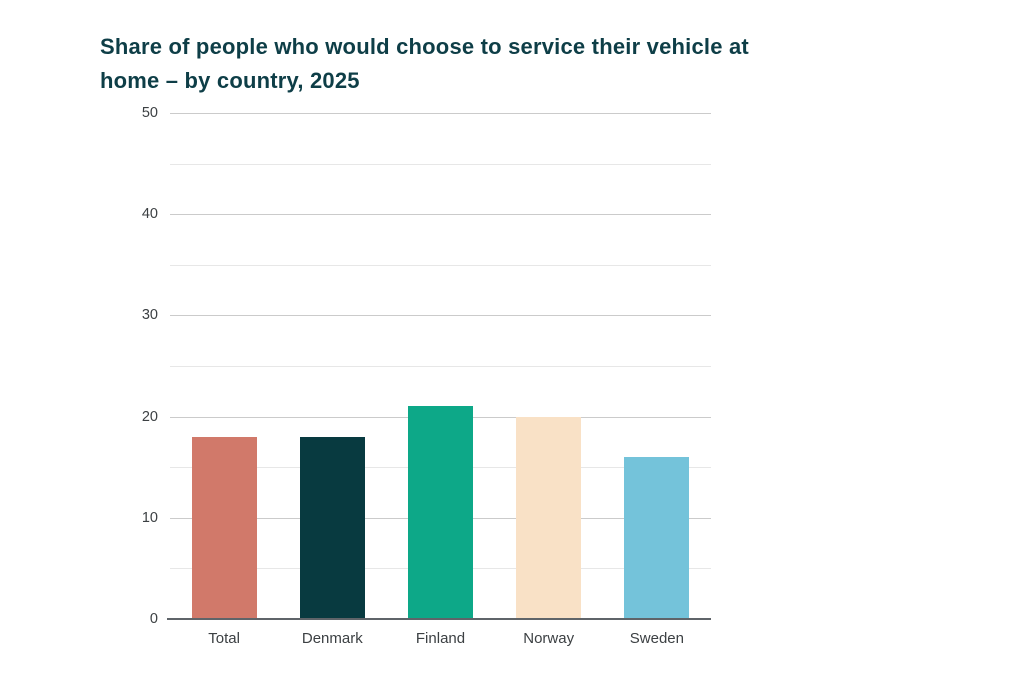  Describe the element at coordinates (549, 517) in the screenshot. I see `bar-norway` at that location.